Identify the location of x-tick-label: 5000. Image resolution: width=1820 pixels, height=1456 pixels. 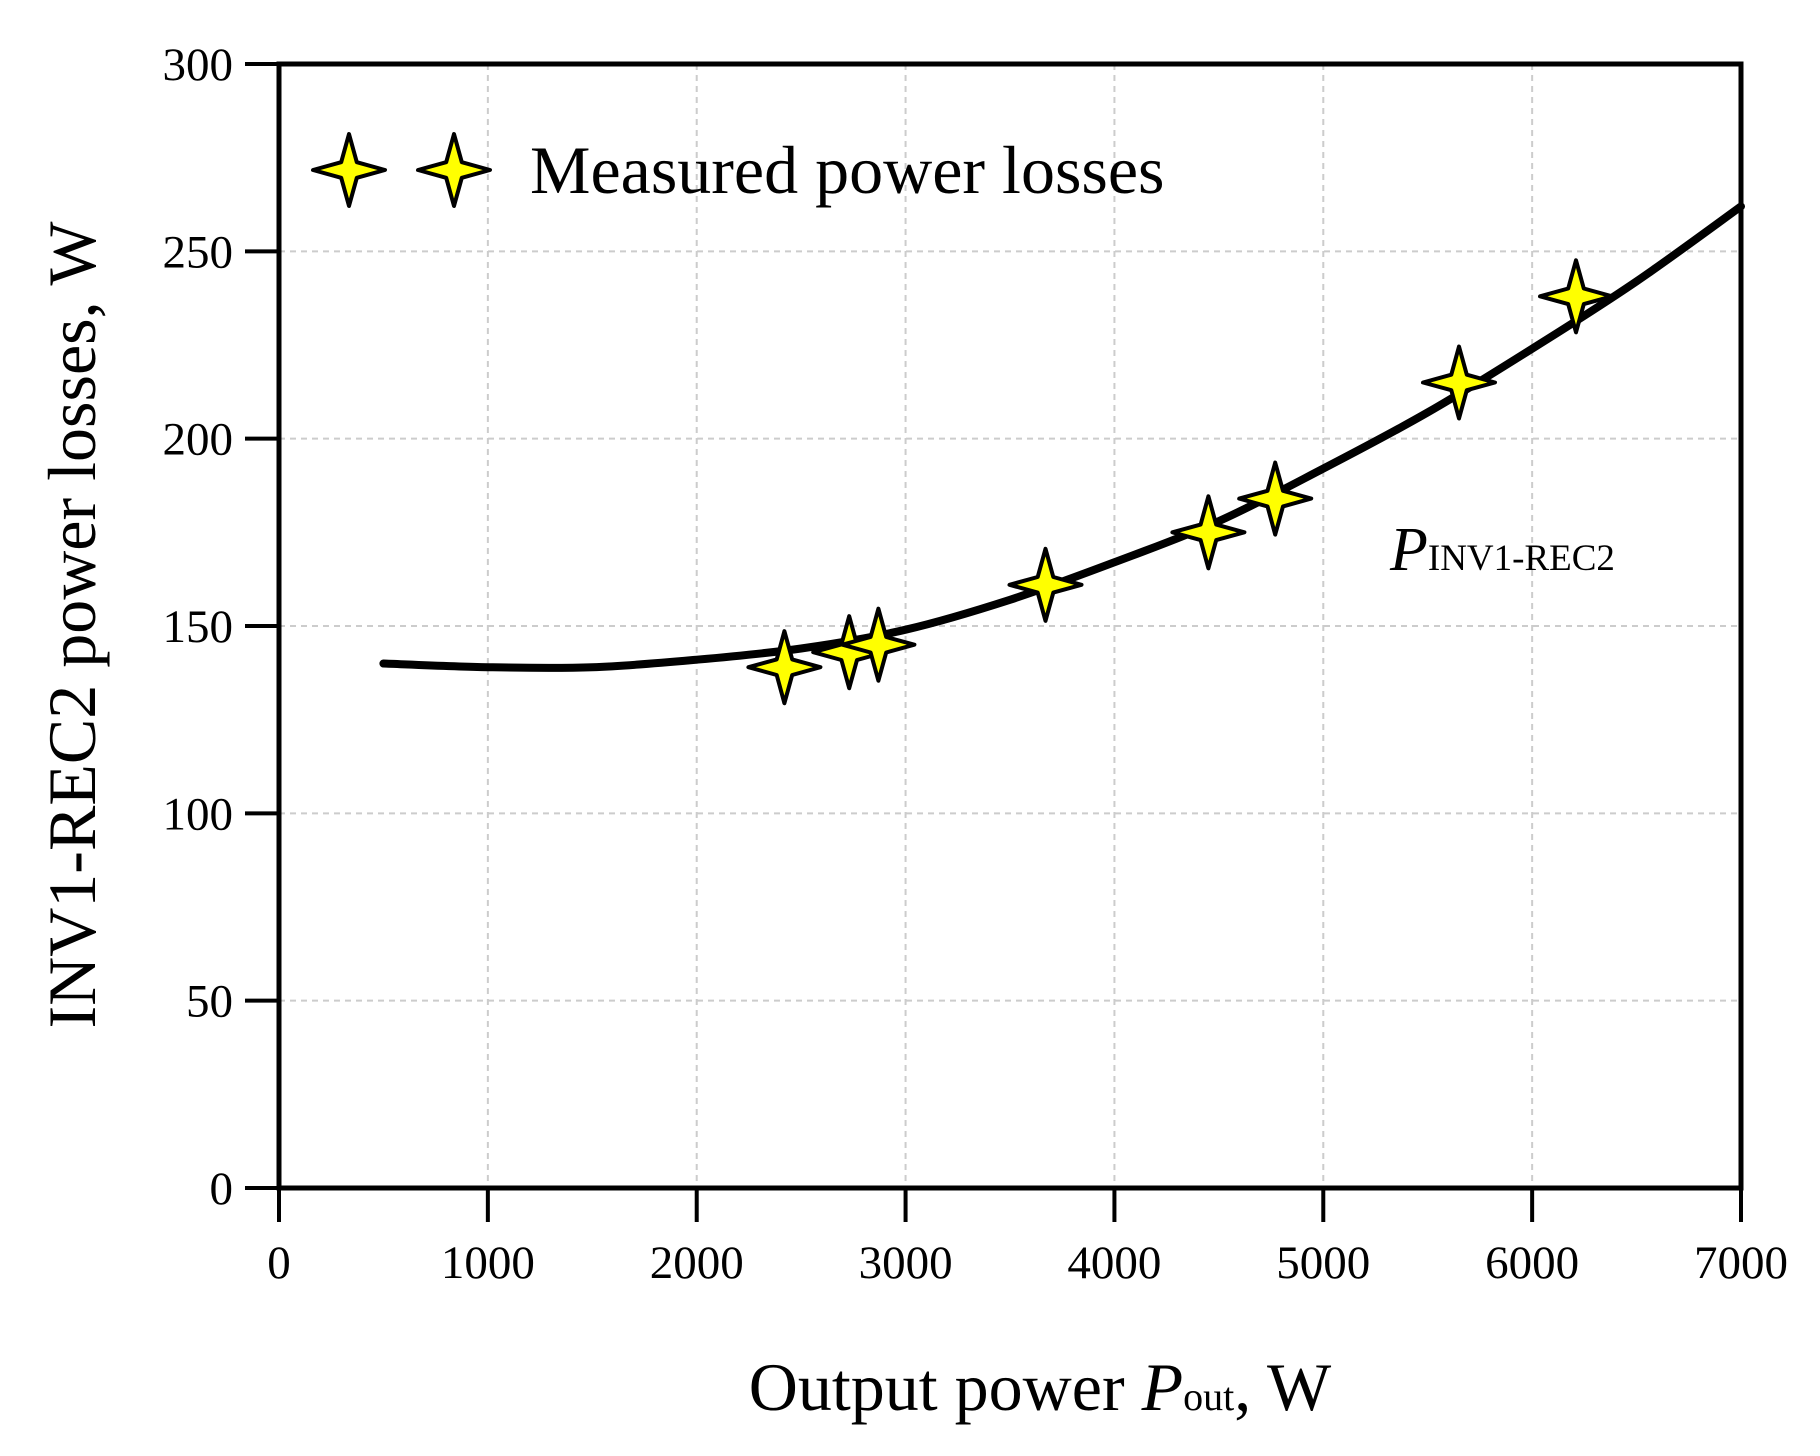
(1323, 1263).